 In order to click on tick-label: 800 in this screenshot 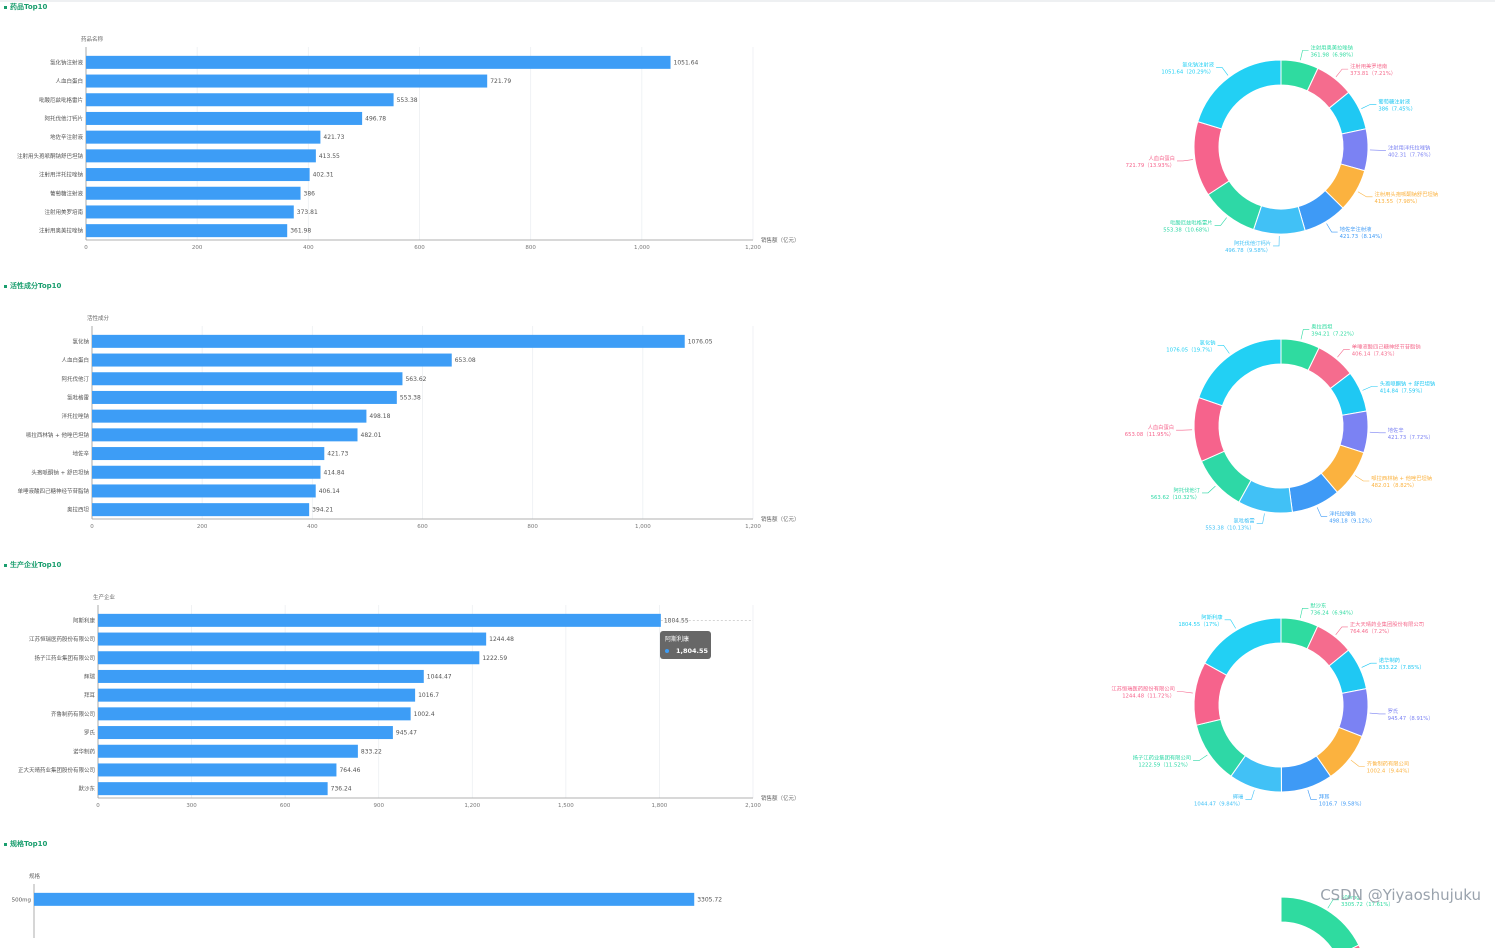, I will do `click(530, 248)`.